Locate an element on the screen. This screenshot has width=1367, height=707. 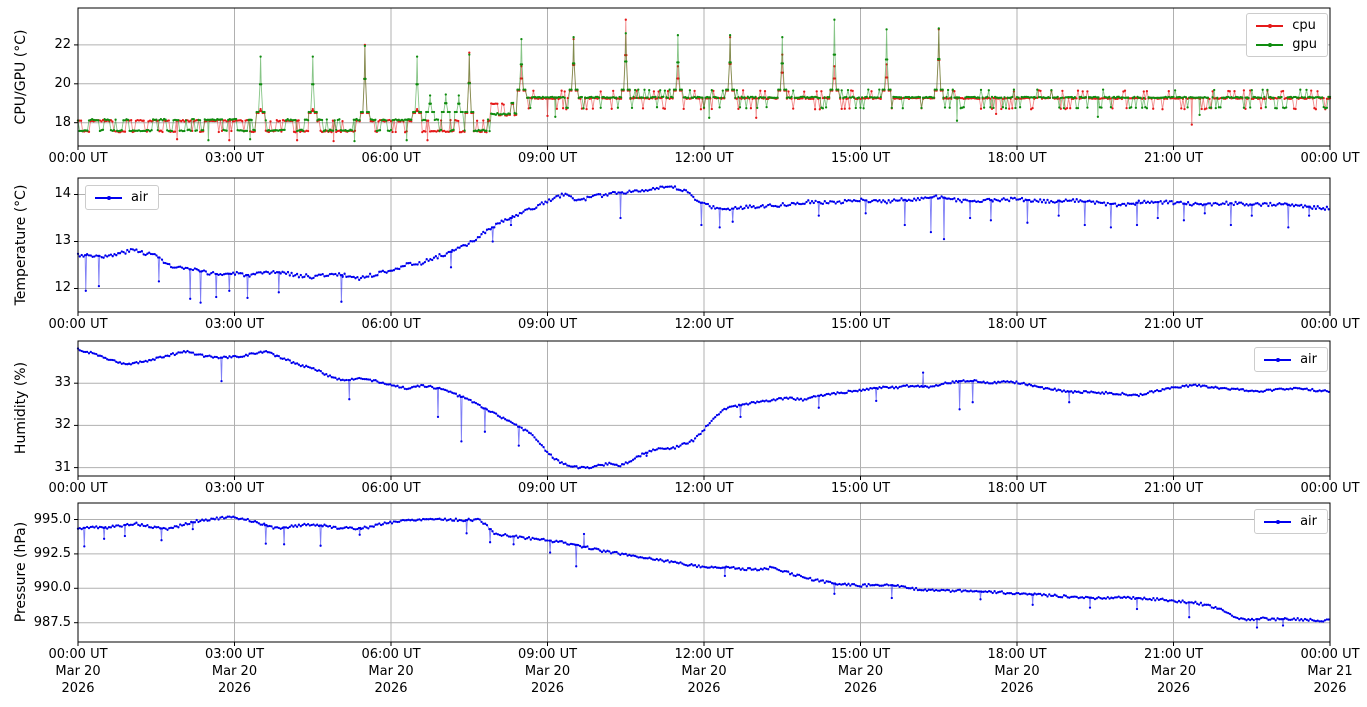
y-axis-label-pressure: Pressure (hPa) is located at coordinates (21, 572).